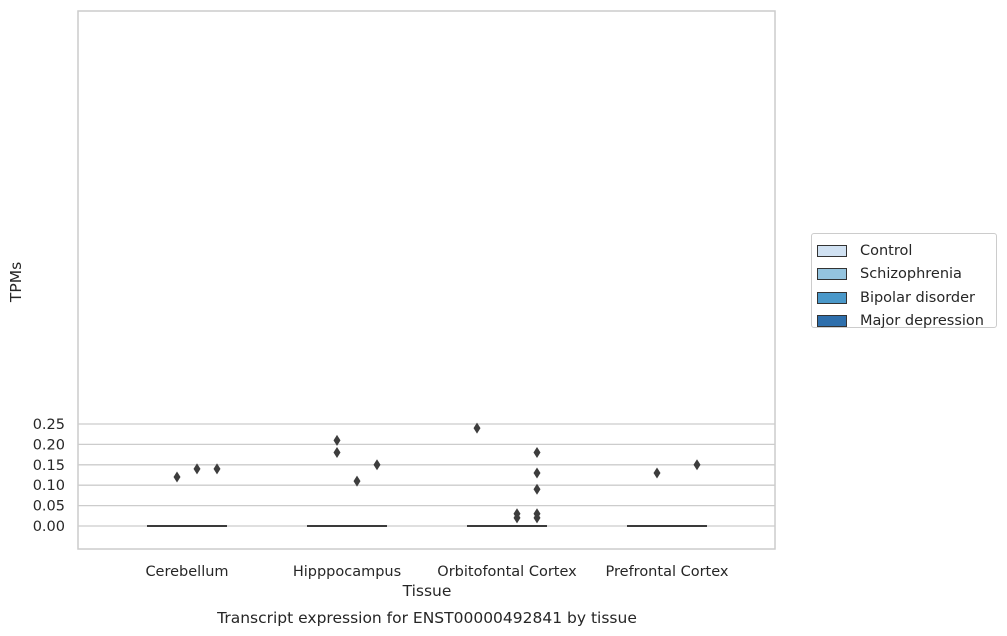 The height and width of the screenshot is (636, 1007). Describe the element at coordinates (186, 572) in the screenshot. I see `x-tick-label: Cerebellum` at that location.